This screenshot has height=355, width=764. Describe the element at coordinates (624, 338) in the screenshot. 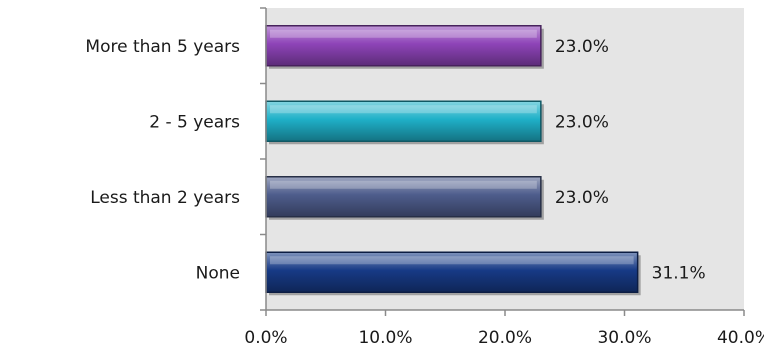

I see `x-tick-label: 30.0%` at that location.